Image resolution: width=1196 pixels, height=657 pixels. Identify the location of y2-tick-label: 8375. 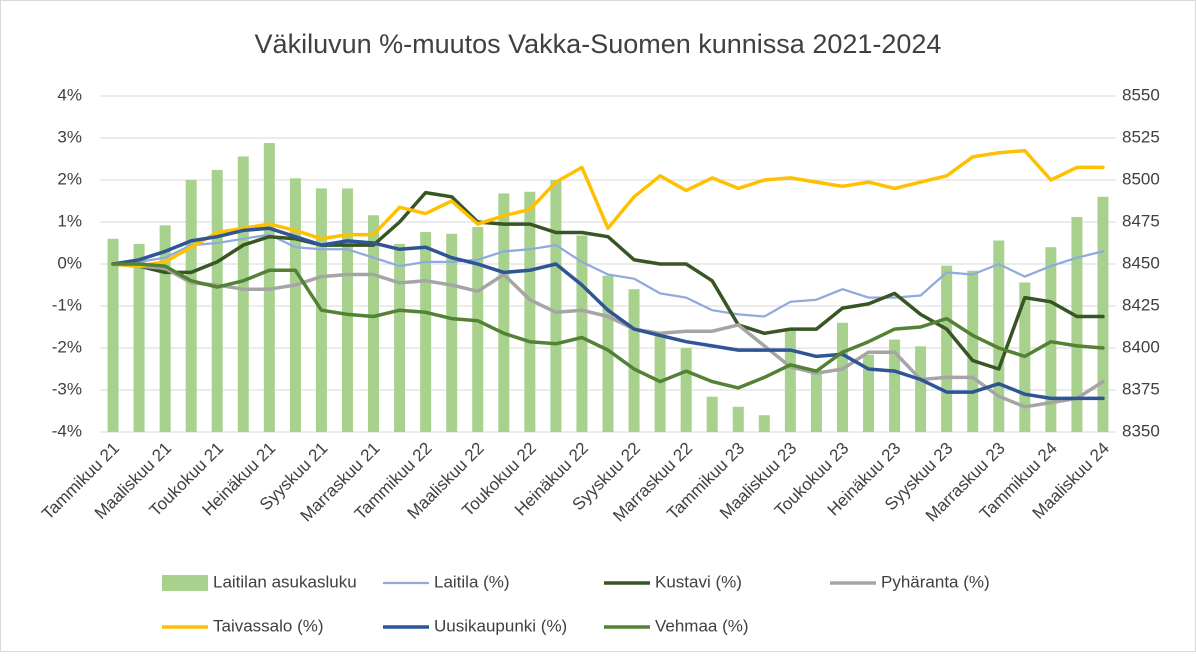
(1141, 388).